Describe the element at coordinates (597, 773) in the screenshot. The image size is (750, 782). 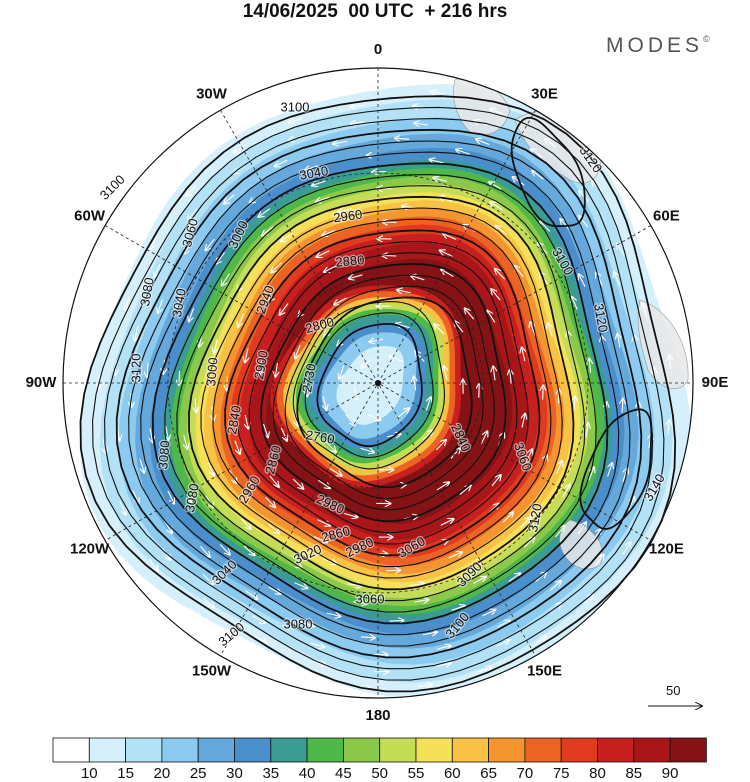
I see `colorbar-label: 80` at that location.